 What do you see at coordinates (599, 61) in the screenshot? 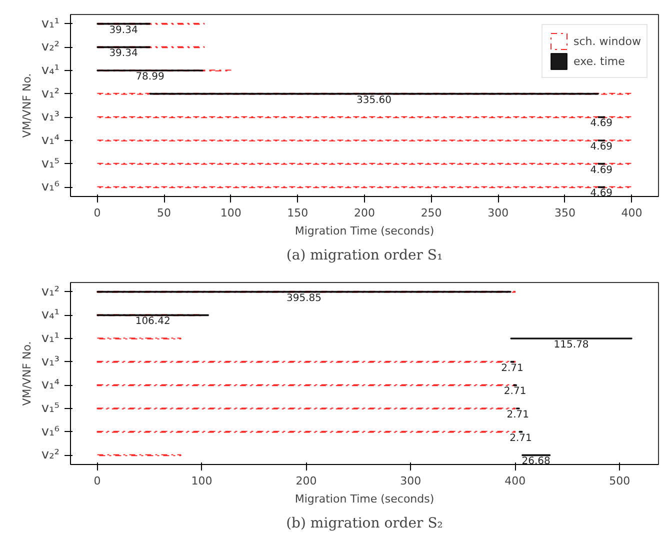
I see `legend-label: exe. time` at bounding box center [599, 61].